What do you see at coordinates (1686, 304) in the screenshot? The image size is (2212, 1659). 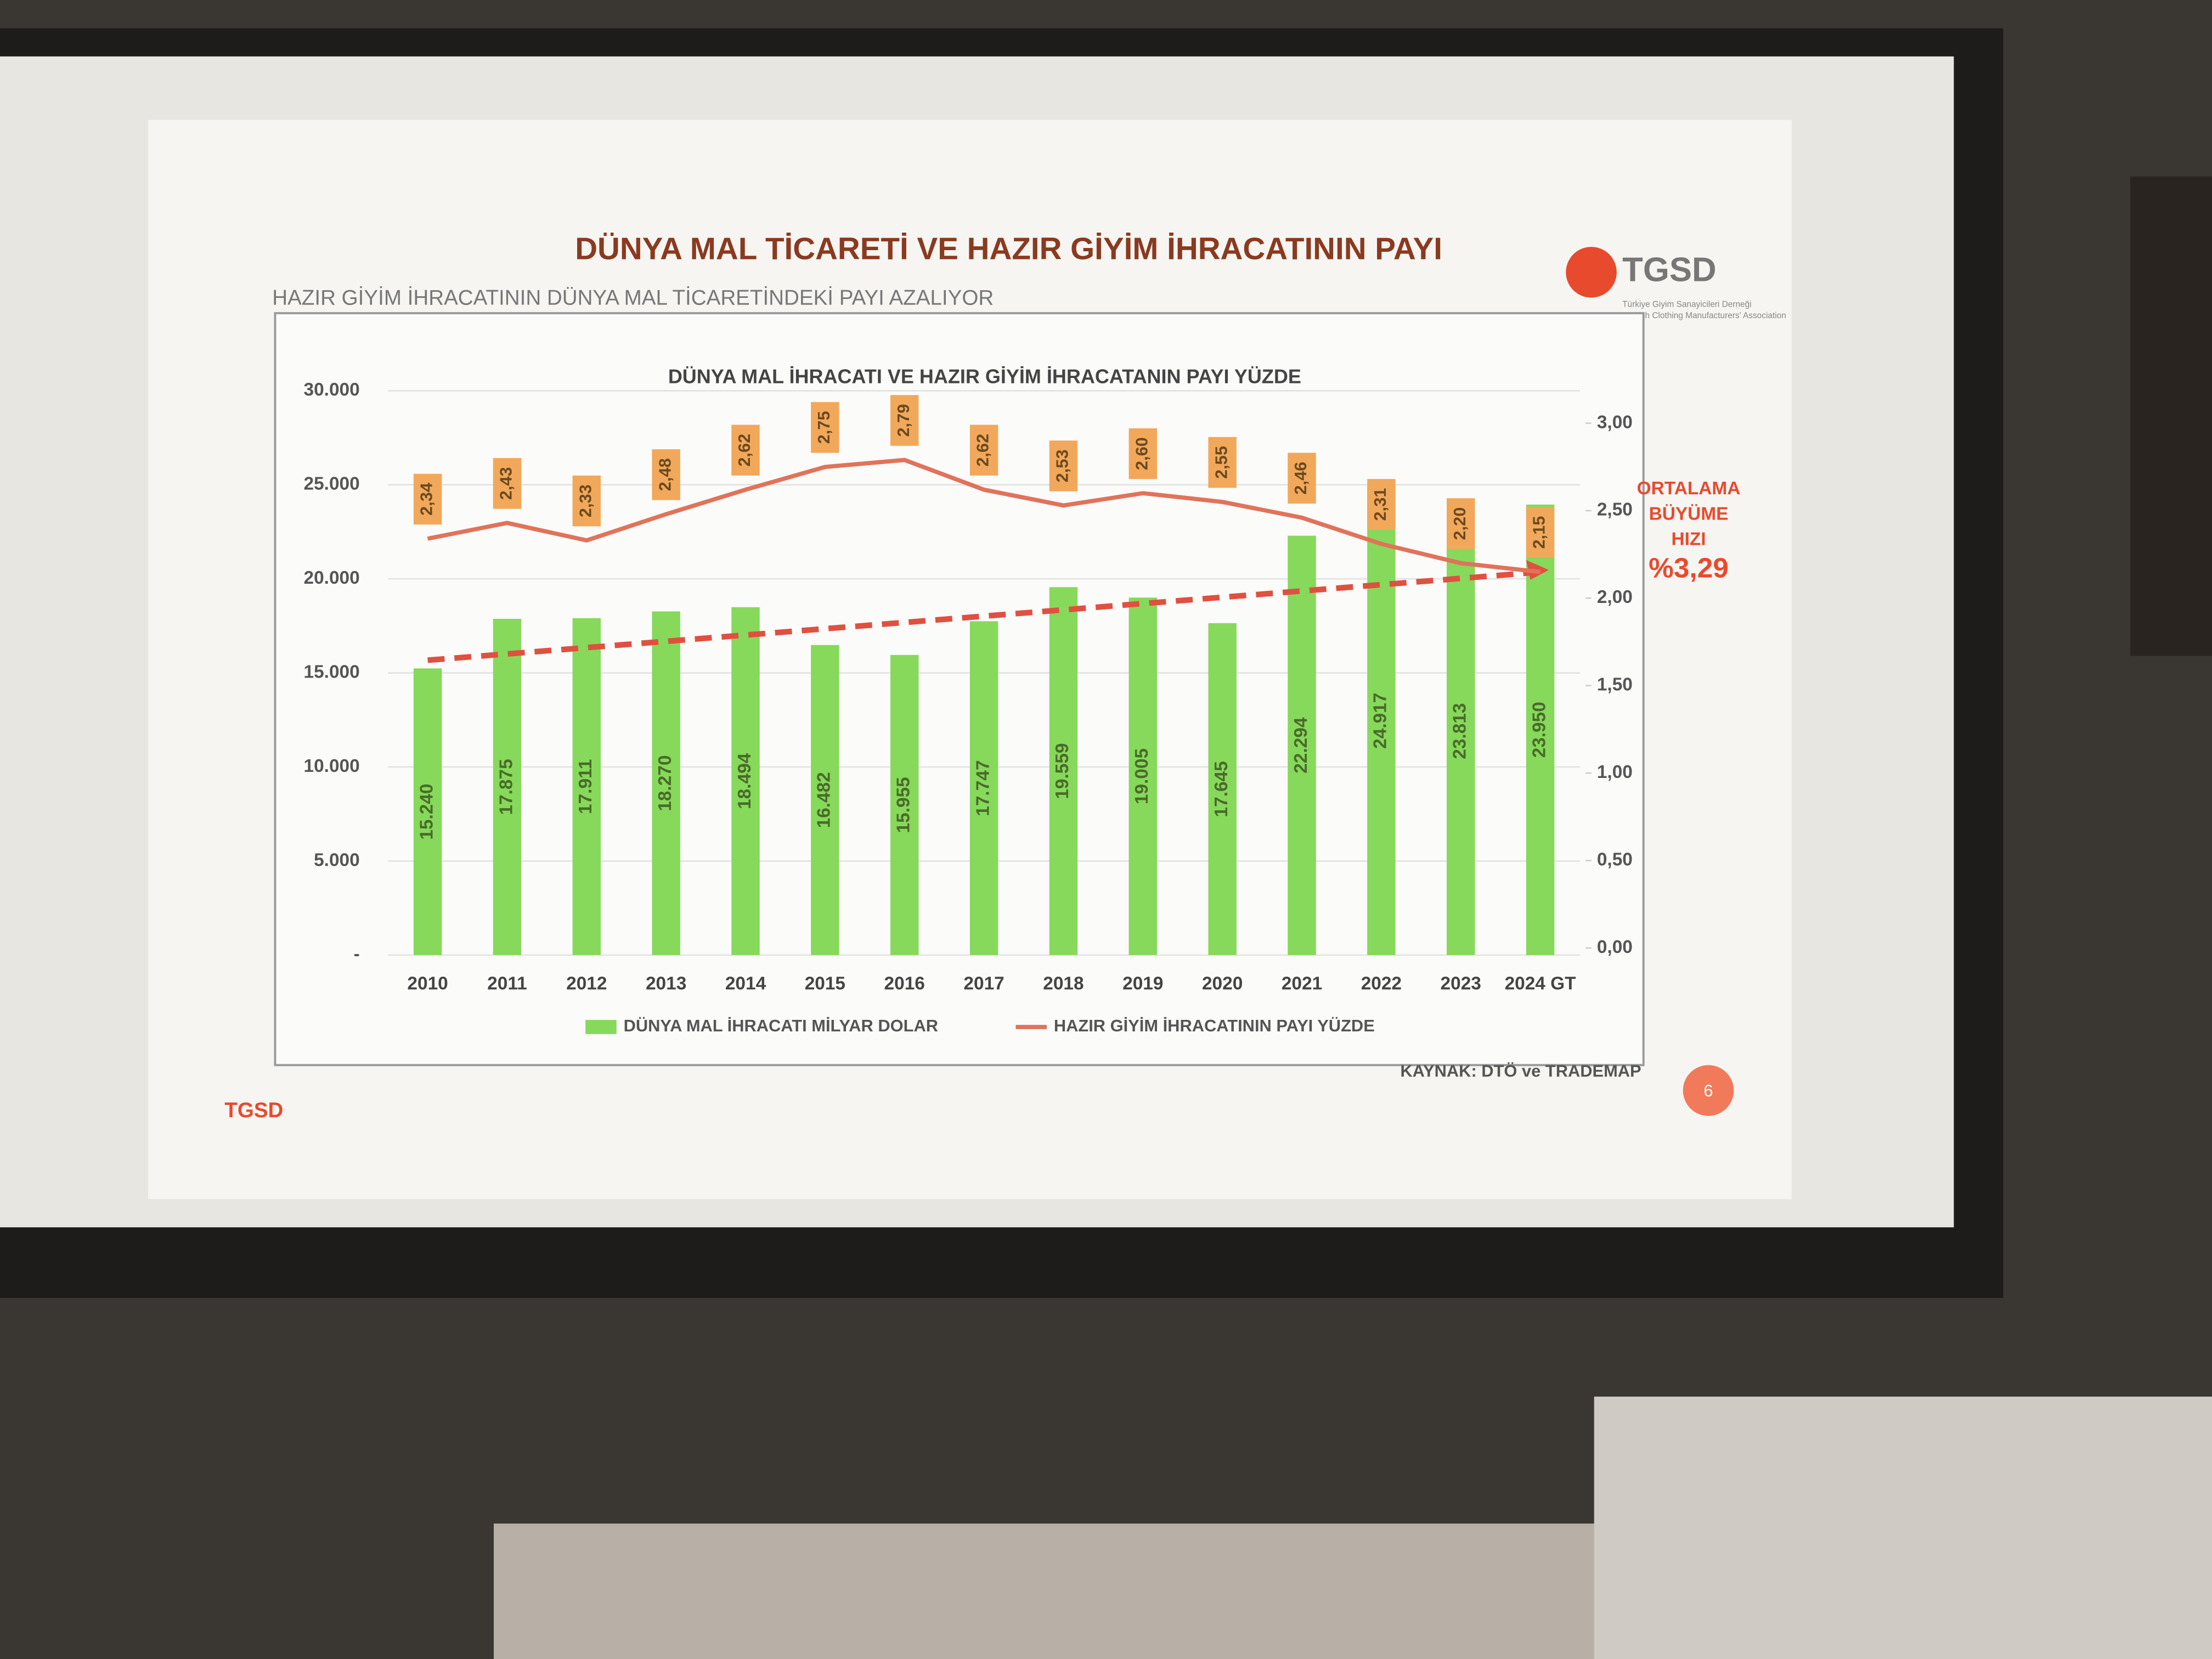 I see `logo-caption: Türkiye Giyim Sanayicileri Derneği` at bounding box center [1686, 304].